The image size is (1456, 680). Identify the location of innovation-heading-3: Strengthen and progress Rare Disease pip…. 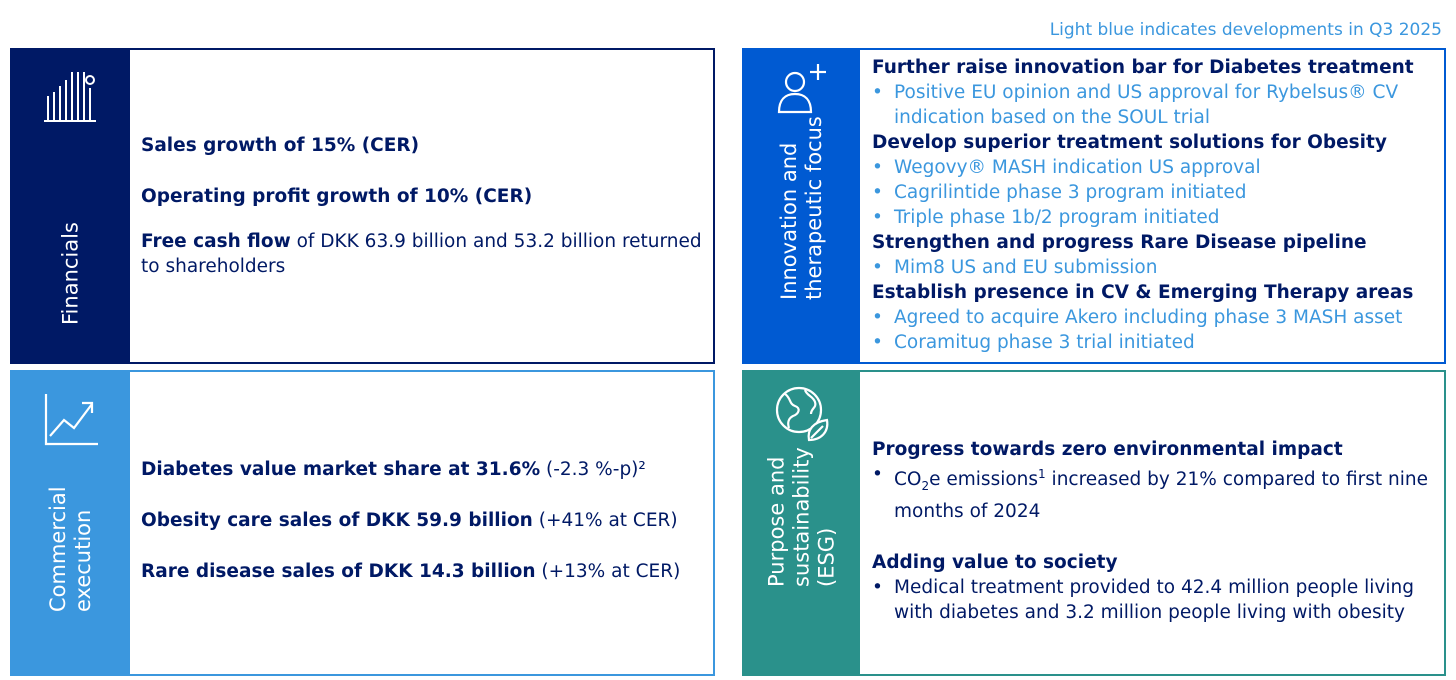
(1119, 242).